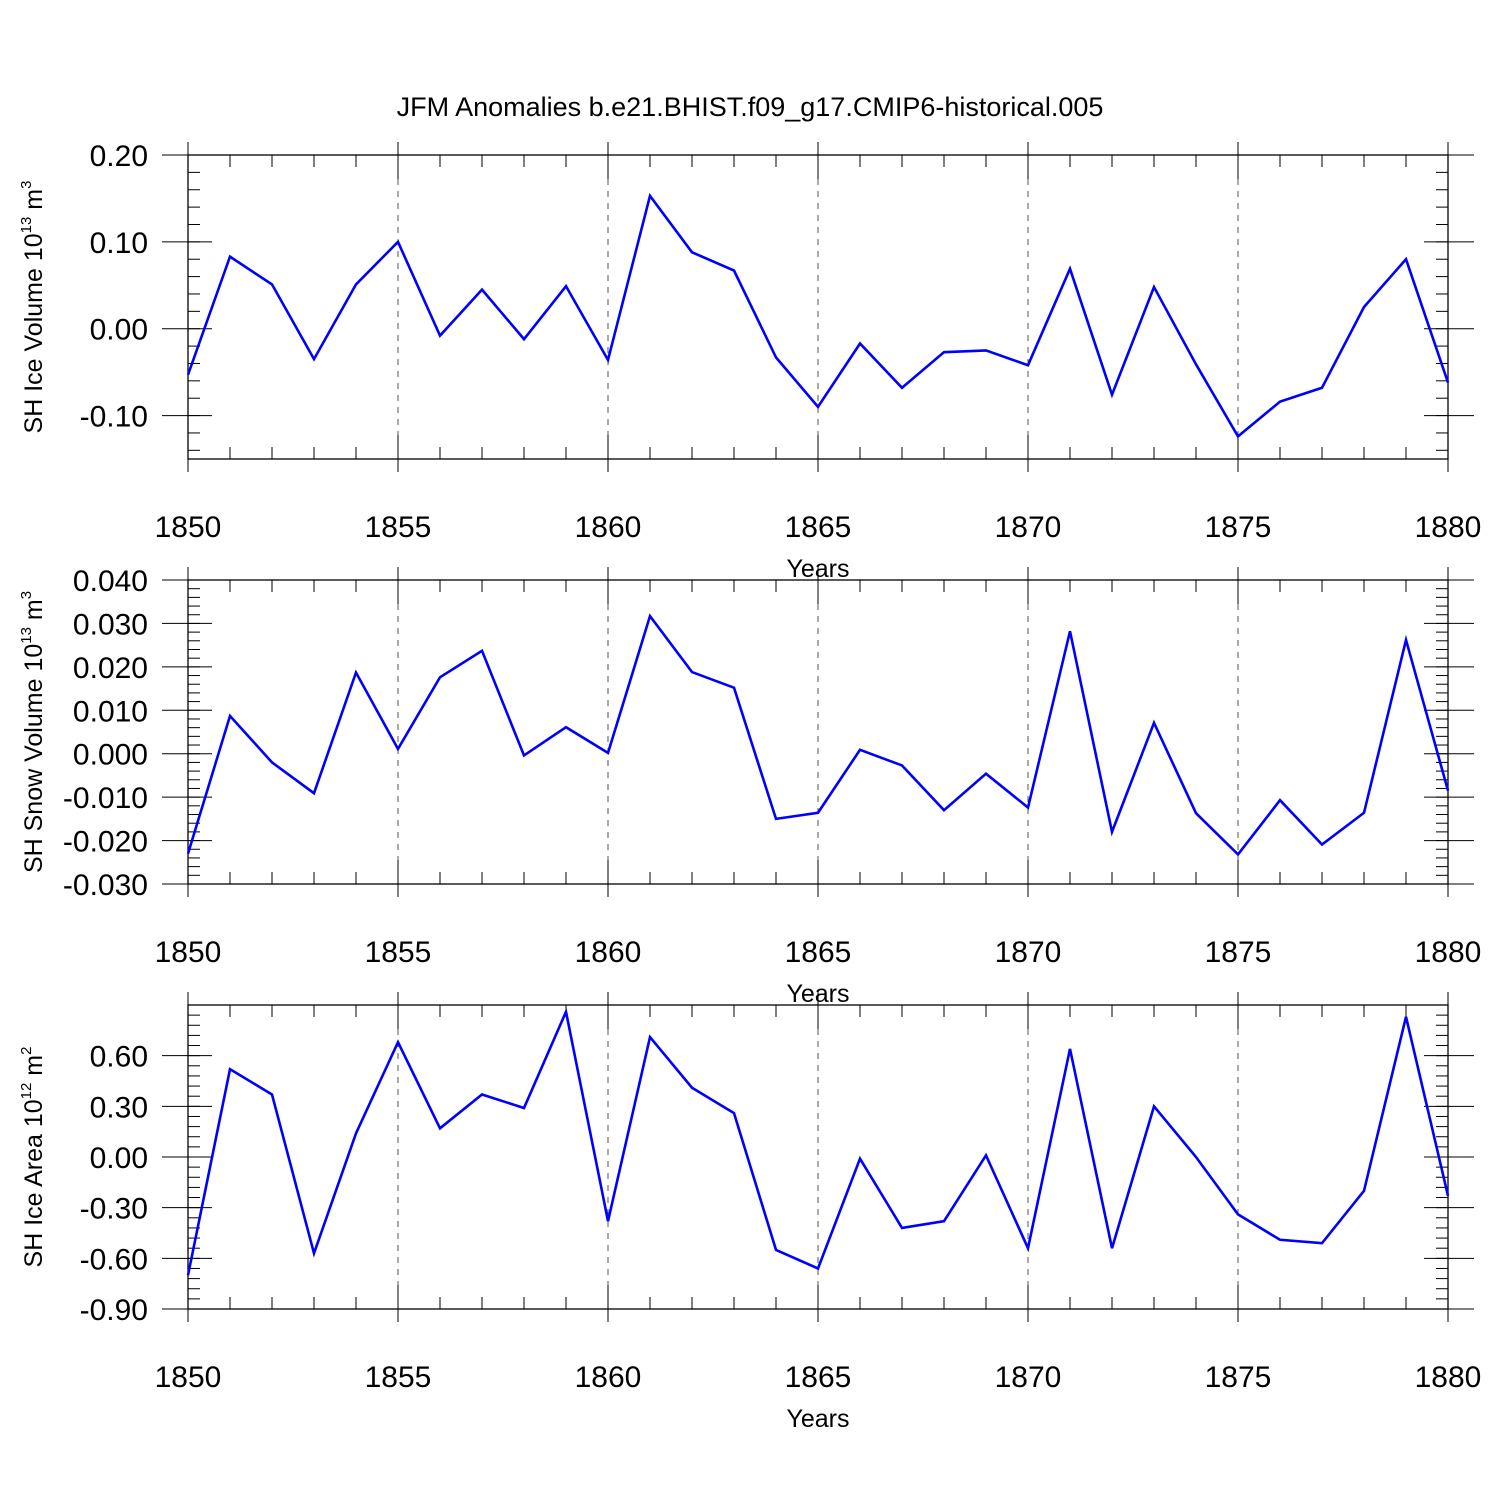 This screenshot has width=1500, height=1500. I want to click on y-tick-label: 0.10, so click(119, 243).